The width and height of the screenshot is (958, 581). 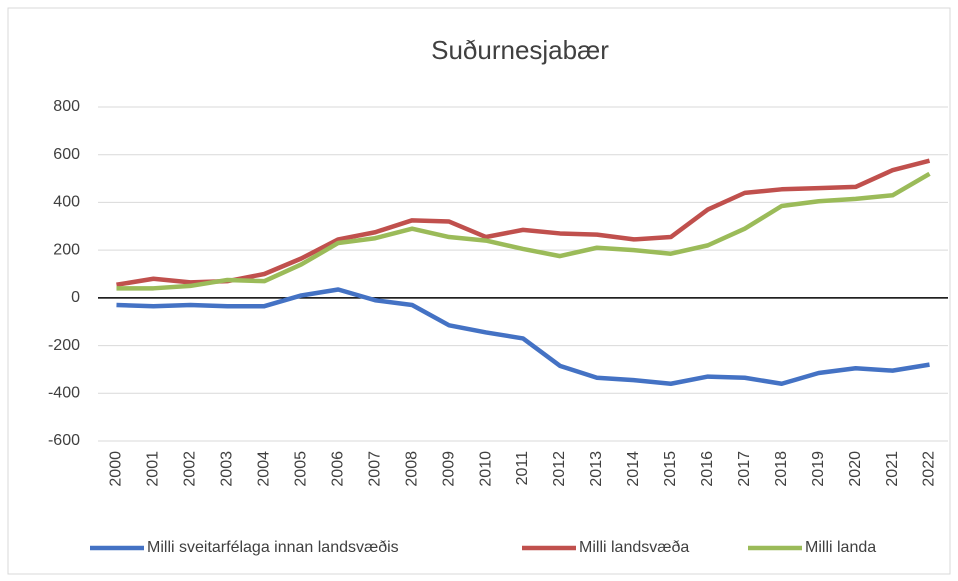 What do you see at coordinates (337, 469) in the screenshot?
I see `x-tick-label: 2006` at bounding box center [337, 469].